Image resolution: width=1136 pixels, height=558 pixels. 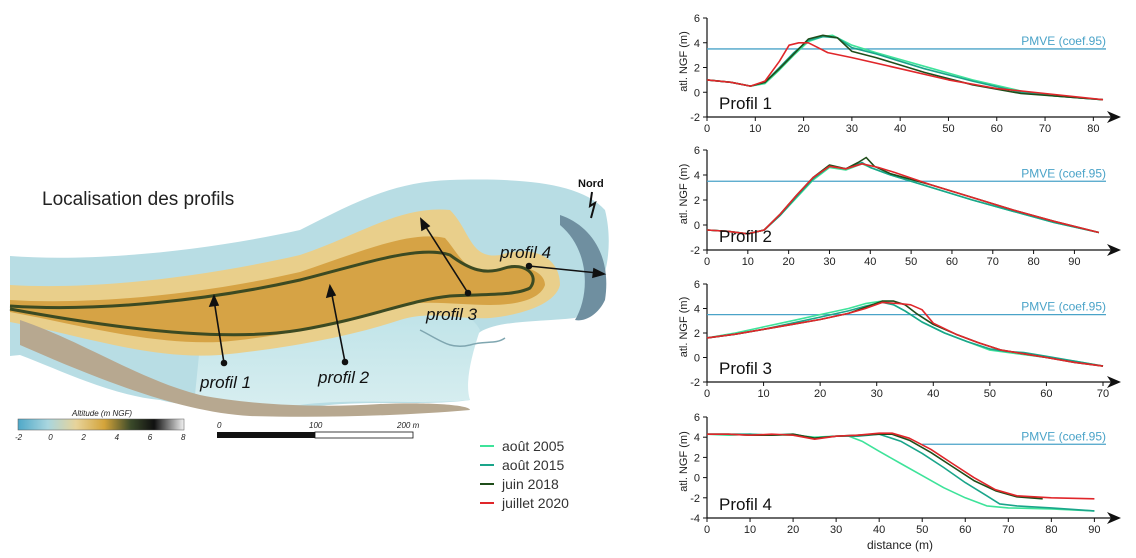 What do you see at coordinates (225, 382) in the screenshot?
I see `profile-1-label: profil 1` at bounding box center [225, 382].